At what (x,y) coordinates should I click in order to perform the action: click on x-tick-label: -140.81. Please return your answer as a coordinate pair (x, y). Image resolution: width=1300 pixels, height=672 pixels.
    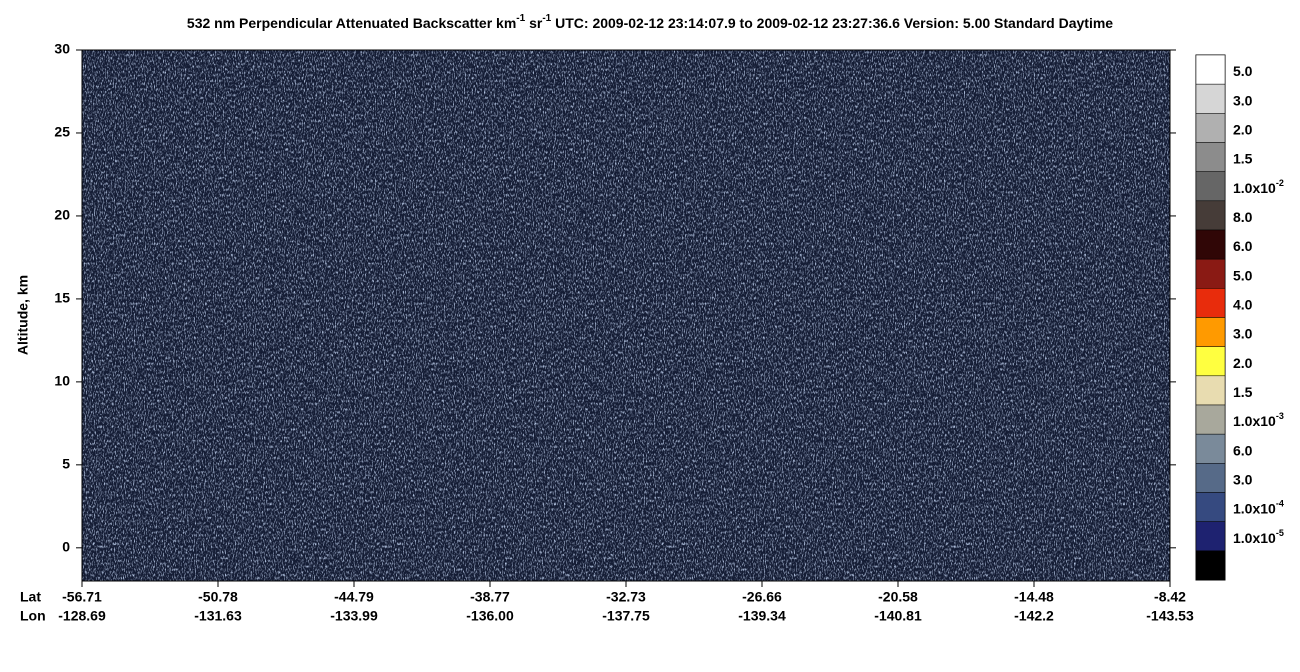
    Looking at the image, I should click on (898, 616).